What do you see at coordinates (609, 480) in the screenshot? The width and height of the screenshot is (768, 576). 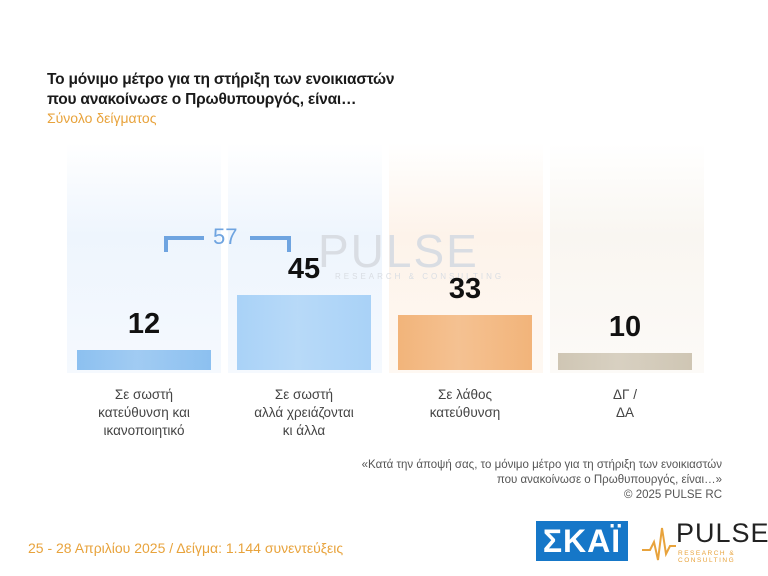 I see `note-line-2: που ανακοίνωσε ο Πρωθυπουργός, είναι…»` at bounding box center [609, 480].